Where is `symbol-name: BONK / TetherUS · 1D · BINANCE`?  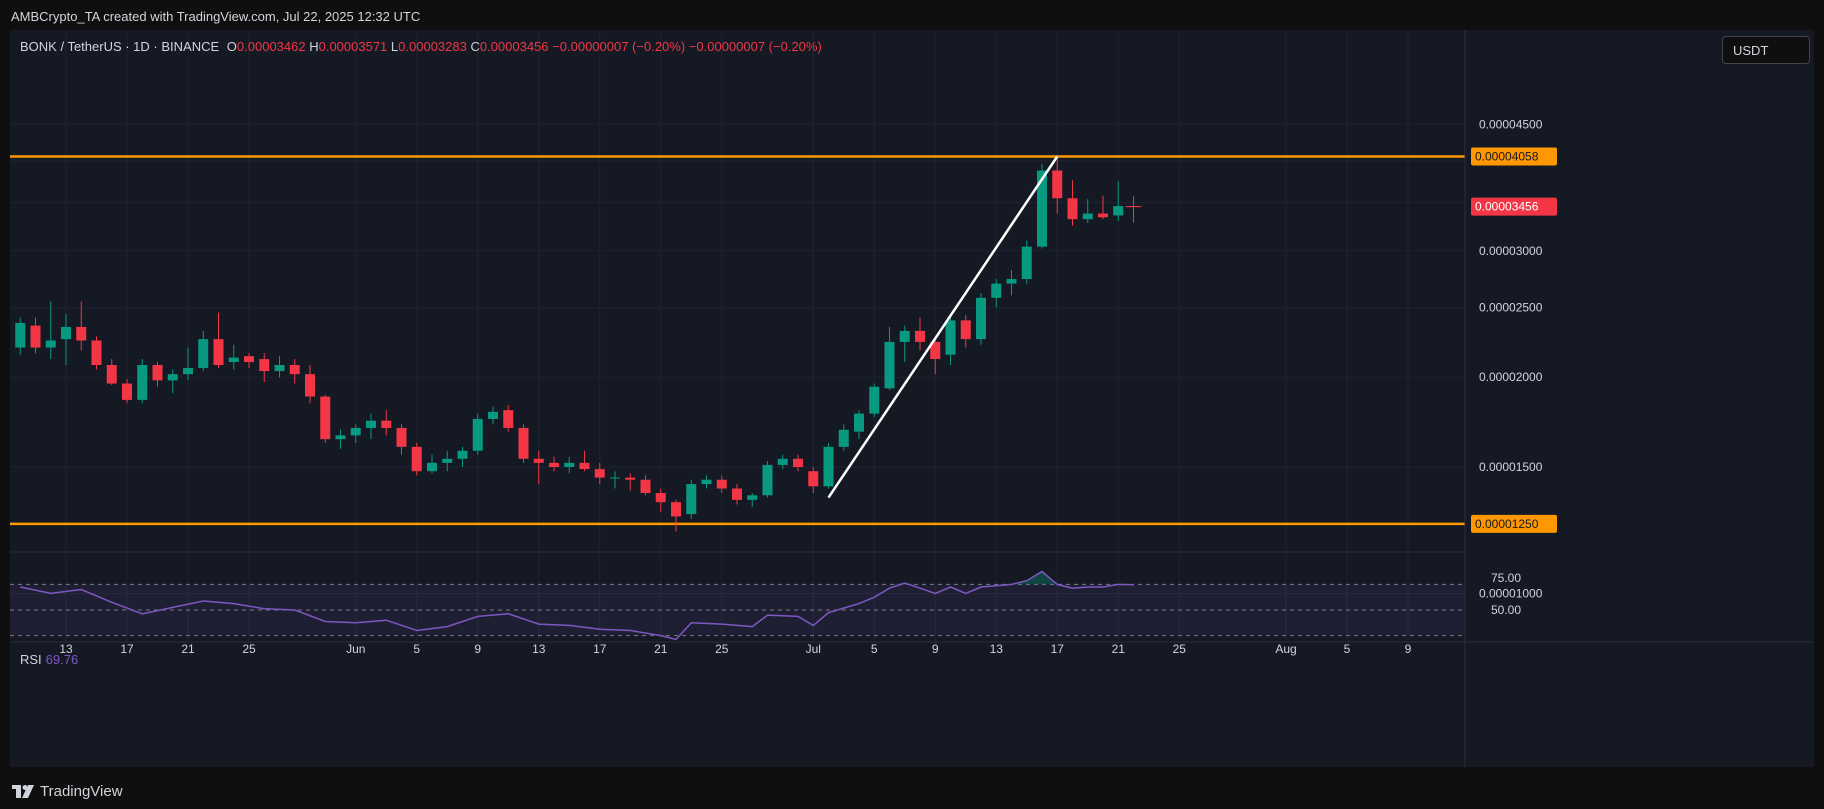 symbol-name: BONK / TetherUS · 1D · BINANCE is located at coordinates (120, 46).